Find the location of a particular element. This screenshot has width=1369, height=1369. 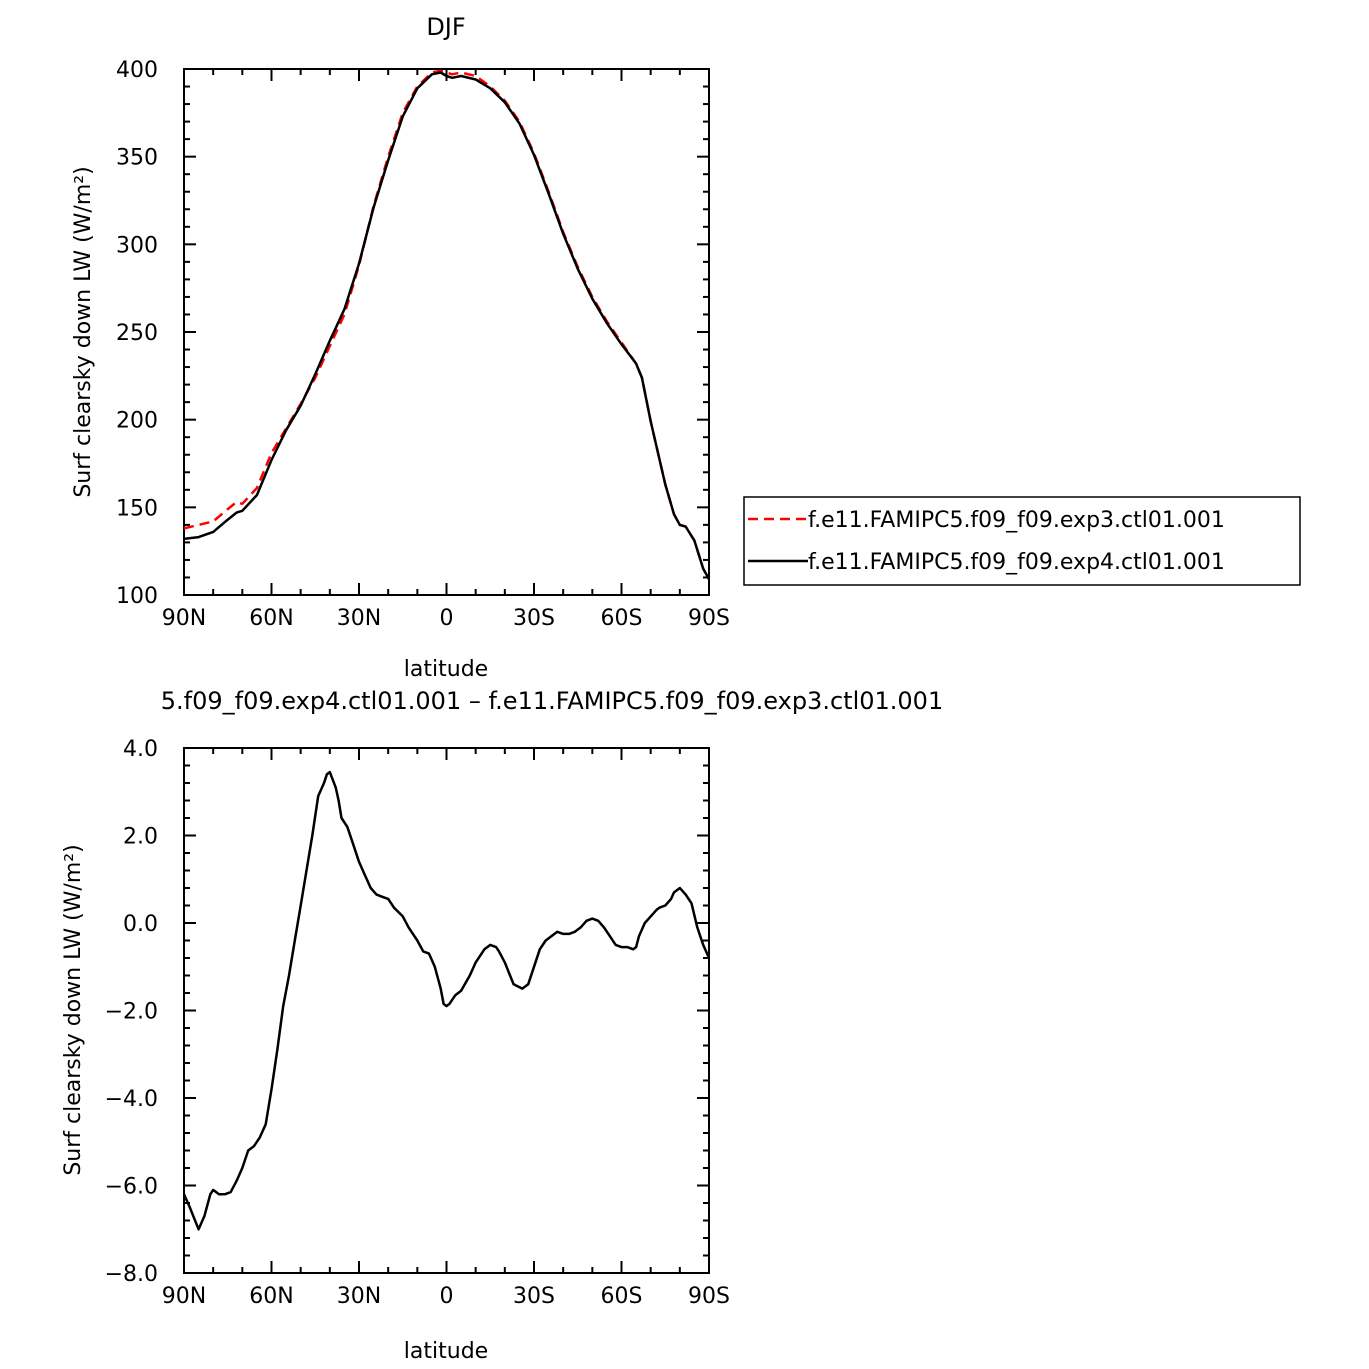

top-x-axis-title: latitude is located at coordinates (446, 669).